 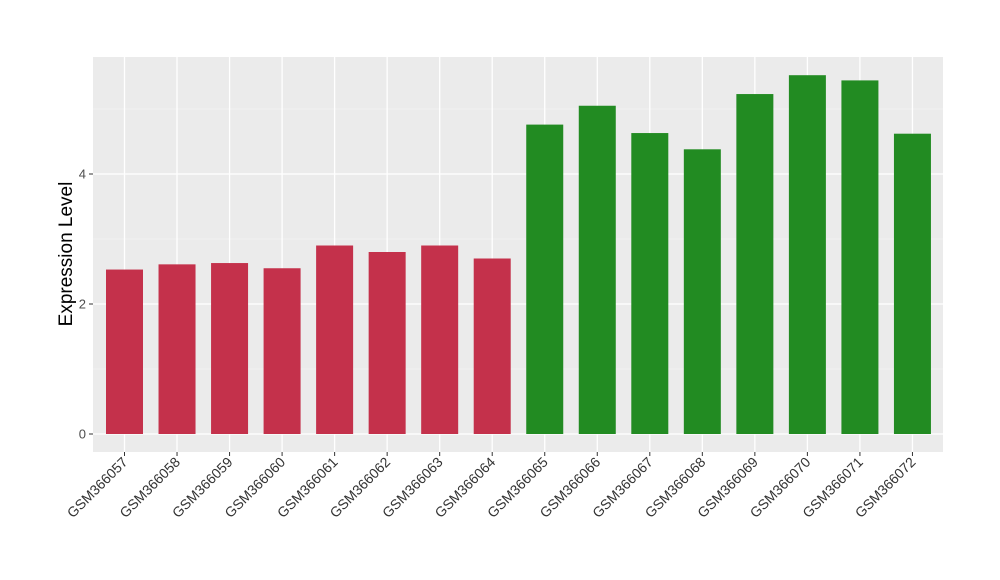 What do you see at coordinates (82, 174) in the screenshot?
I see `y-tick-label: 4` at bounding box center [82, 174].